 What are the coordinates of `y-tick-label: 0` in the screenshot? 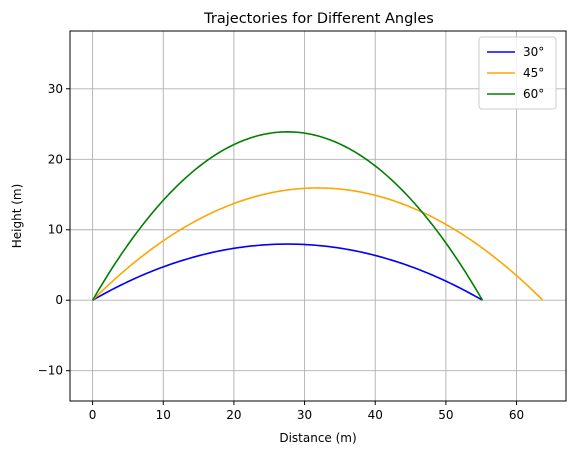 It's located at (59, 300).